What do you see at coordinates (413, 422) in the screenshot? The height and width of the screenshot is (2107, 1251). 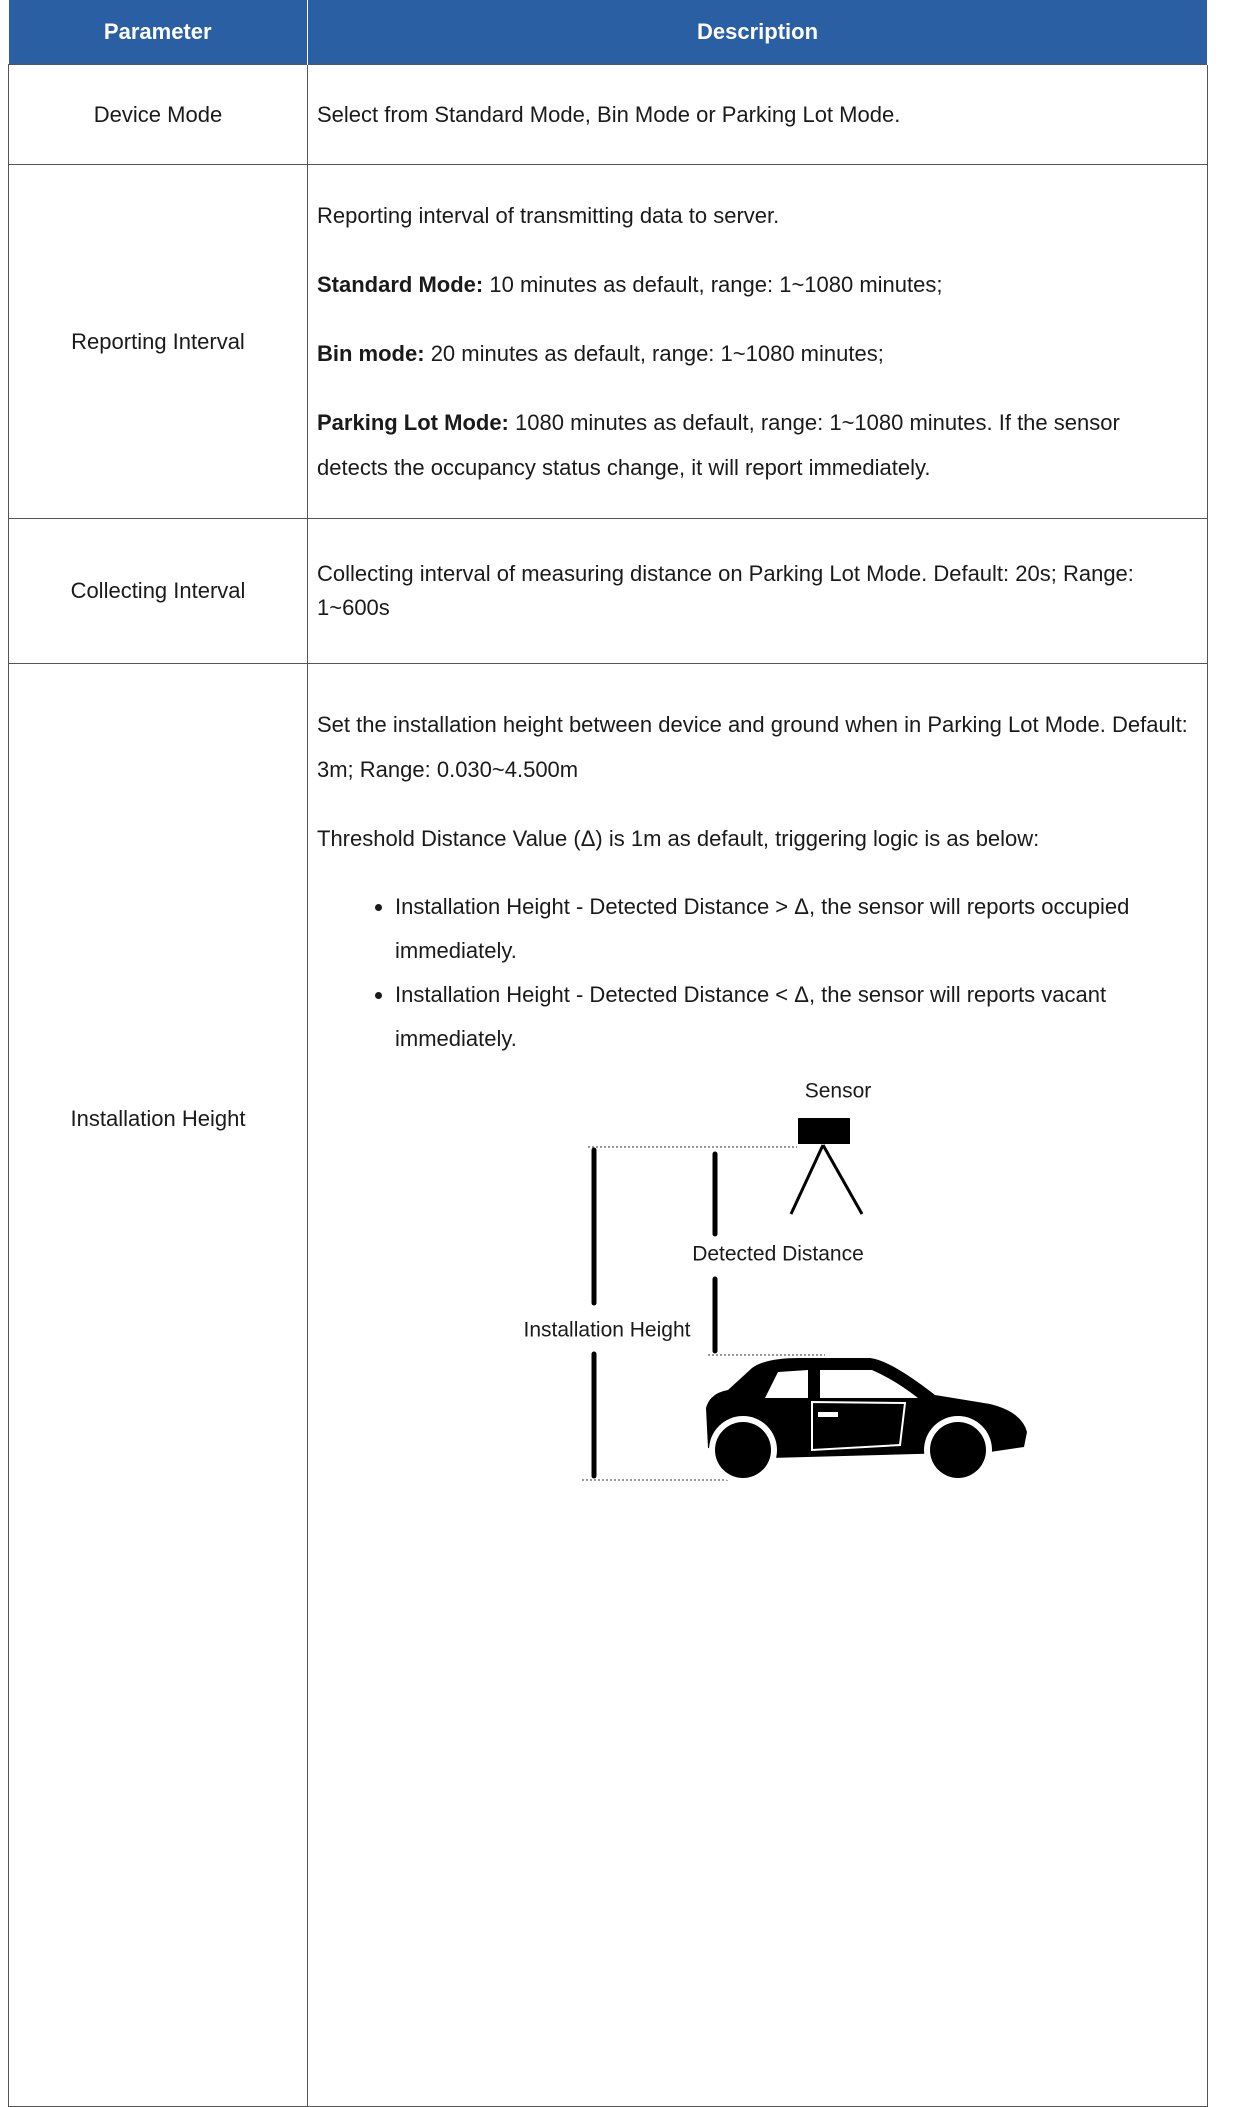 I see `bold-label: Parking Lot Mode:` at bounding box center [413, 422].